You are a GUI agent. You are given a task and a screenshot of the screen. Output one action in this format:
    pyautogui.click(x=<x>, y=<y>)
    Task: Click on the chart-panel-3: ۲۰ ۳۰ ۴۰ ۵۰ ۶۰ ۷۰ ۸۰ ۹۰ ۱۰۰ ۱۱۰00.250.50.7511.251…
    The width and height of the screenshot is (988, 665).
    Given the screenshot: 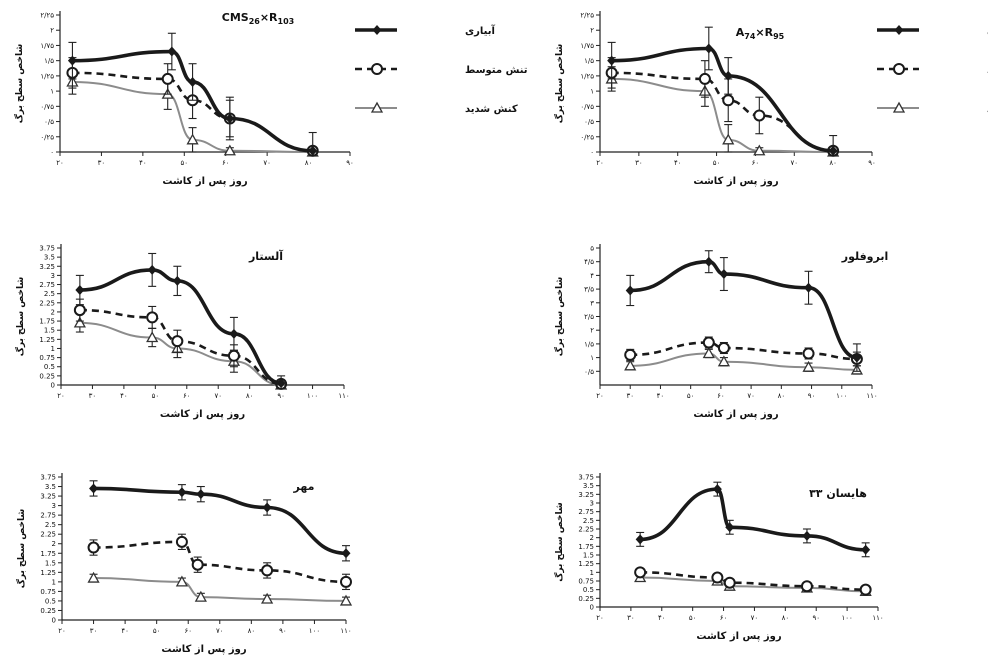 What is the action you would take?
    pyautogui.click(x=182, y=332)
    